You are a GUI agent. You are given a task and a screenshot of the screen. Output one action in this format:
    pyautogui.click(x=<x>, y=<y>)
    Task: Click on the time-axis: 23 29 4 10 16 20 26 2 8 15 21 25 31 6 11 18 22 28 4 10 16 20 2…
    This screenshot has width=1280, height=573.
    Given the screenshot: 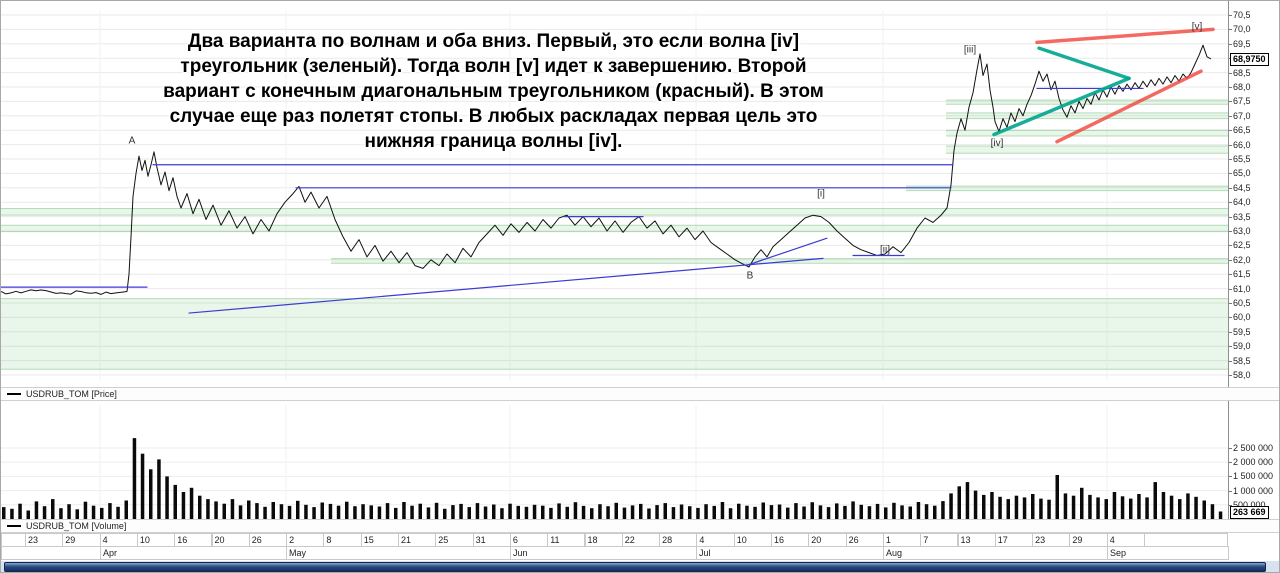 What is the action you would take?
    pyautogui.click(x=640, y=547)
    